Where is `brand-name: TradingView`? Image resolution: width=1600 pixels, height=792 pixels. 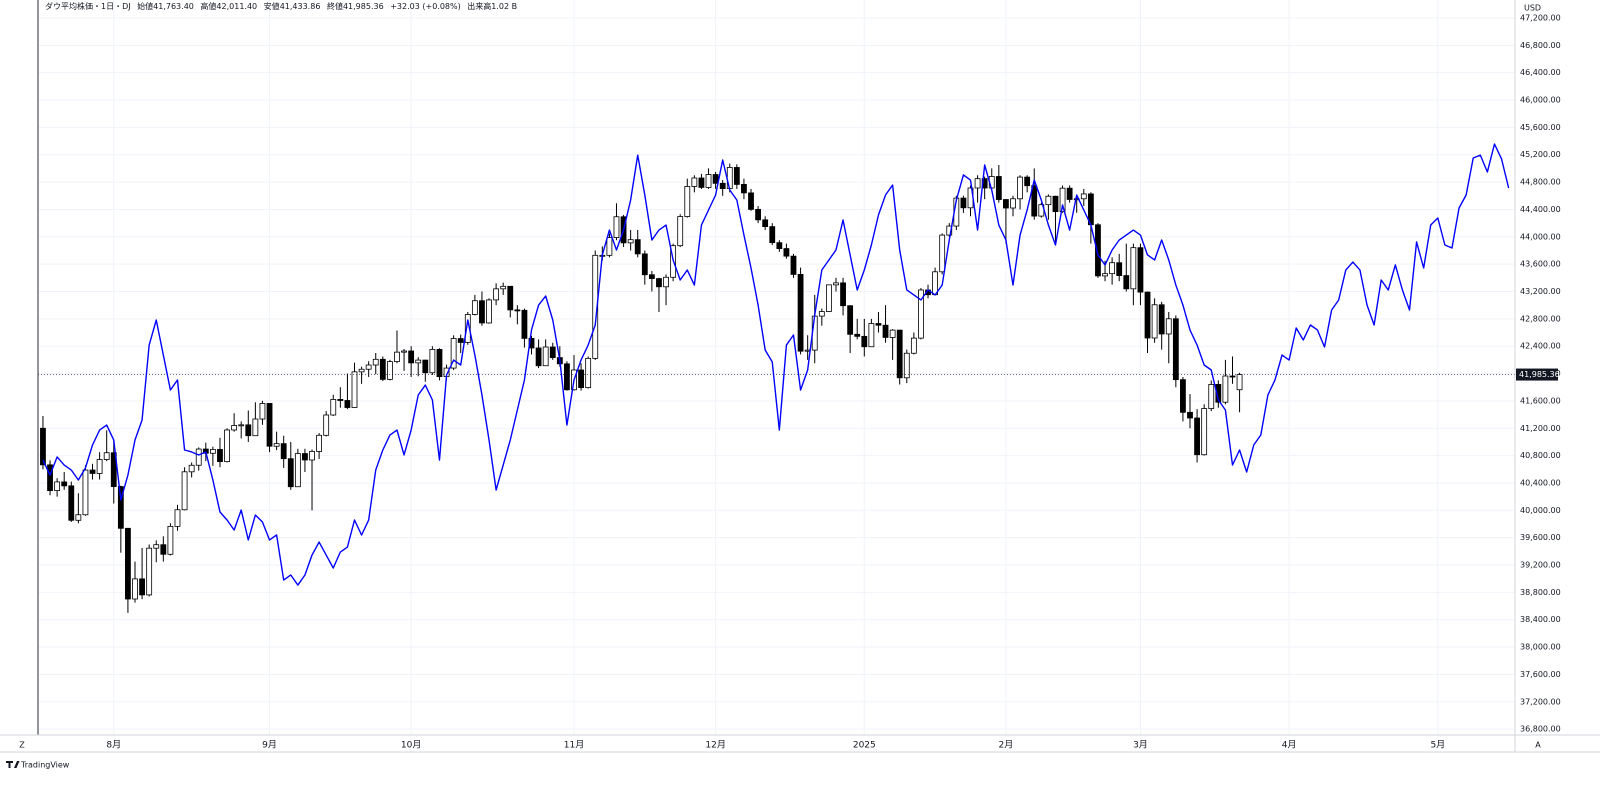
brand-name: TradingView is located at coordinates (45, 765).